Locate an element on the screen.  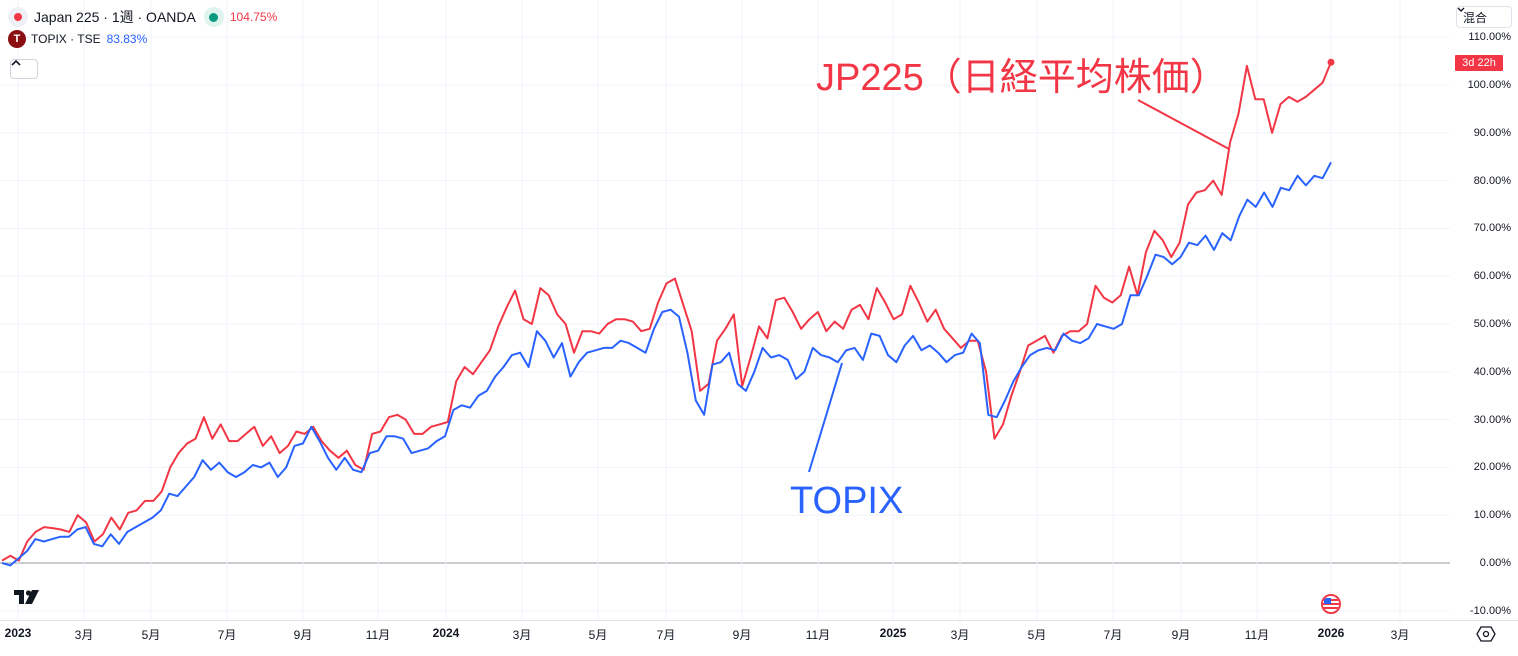
legend-compare-series: T TOPIX · TSE 83.83% is located at coordinates (142, 39).